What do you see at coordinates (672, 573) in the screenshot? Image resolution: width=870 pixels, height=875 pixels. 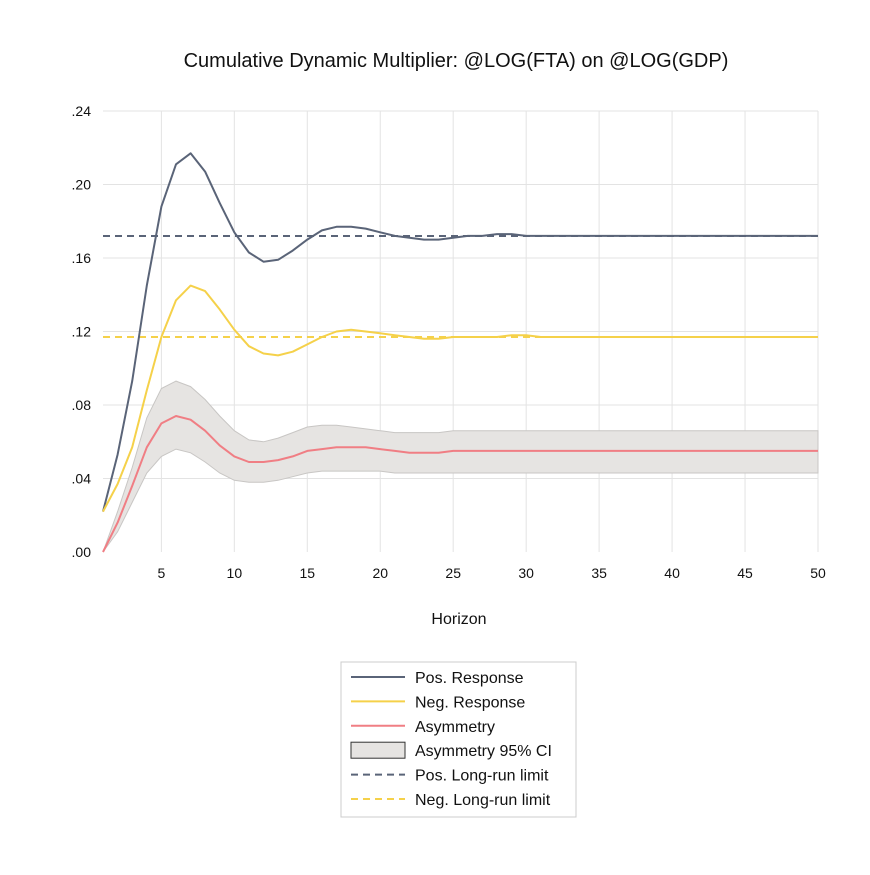 I see `x-tick-label: 40` at bounding box center [672, 573].